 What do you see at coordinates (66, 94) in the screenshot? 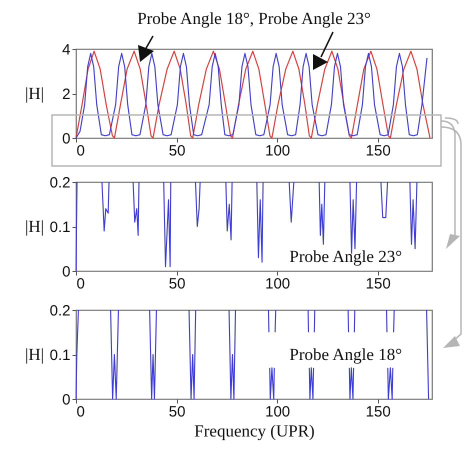
I see `y-tick-label: 2` at bounding box center [66, 94].